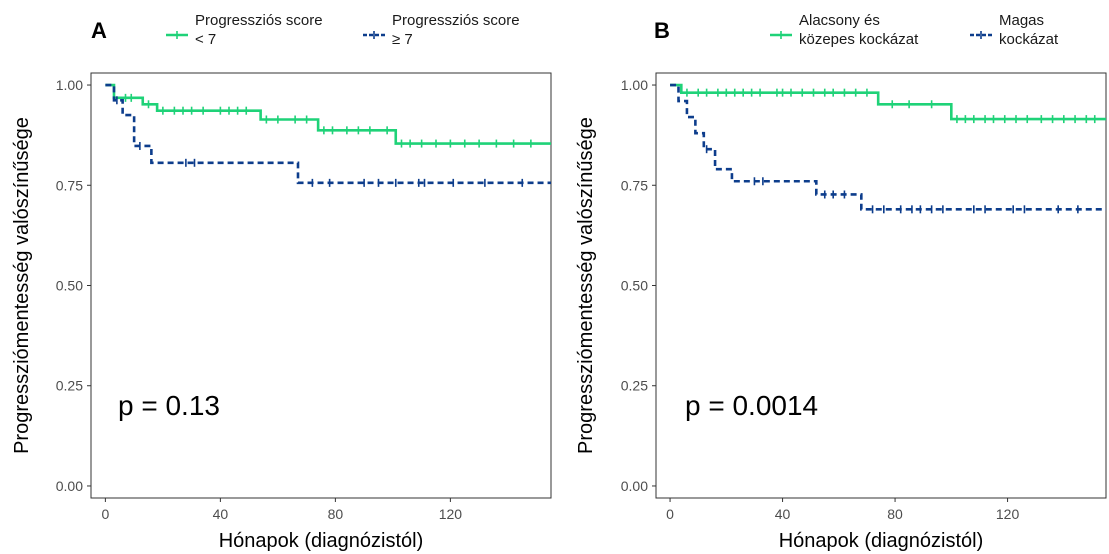 This screenshot has height=554, width=1109. Describe the element at coordinates (1029, 39) in the screenshot. I see `legend-label: kockázat` at that location.